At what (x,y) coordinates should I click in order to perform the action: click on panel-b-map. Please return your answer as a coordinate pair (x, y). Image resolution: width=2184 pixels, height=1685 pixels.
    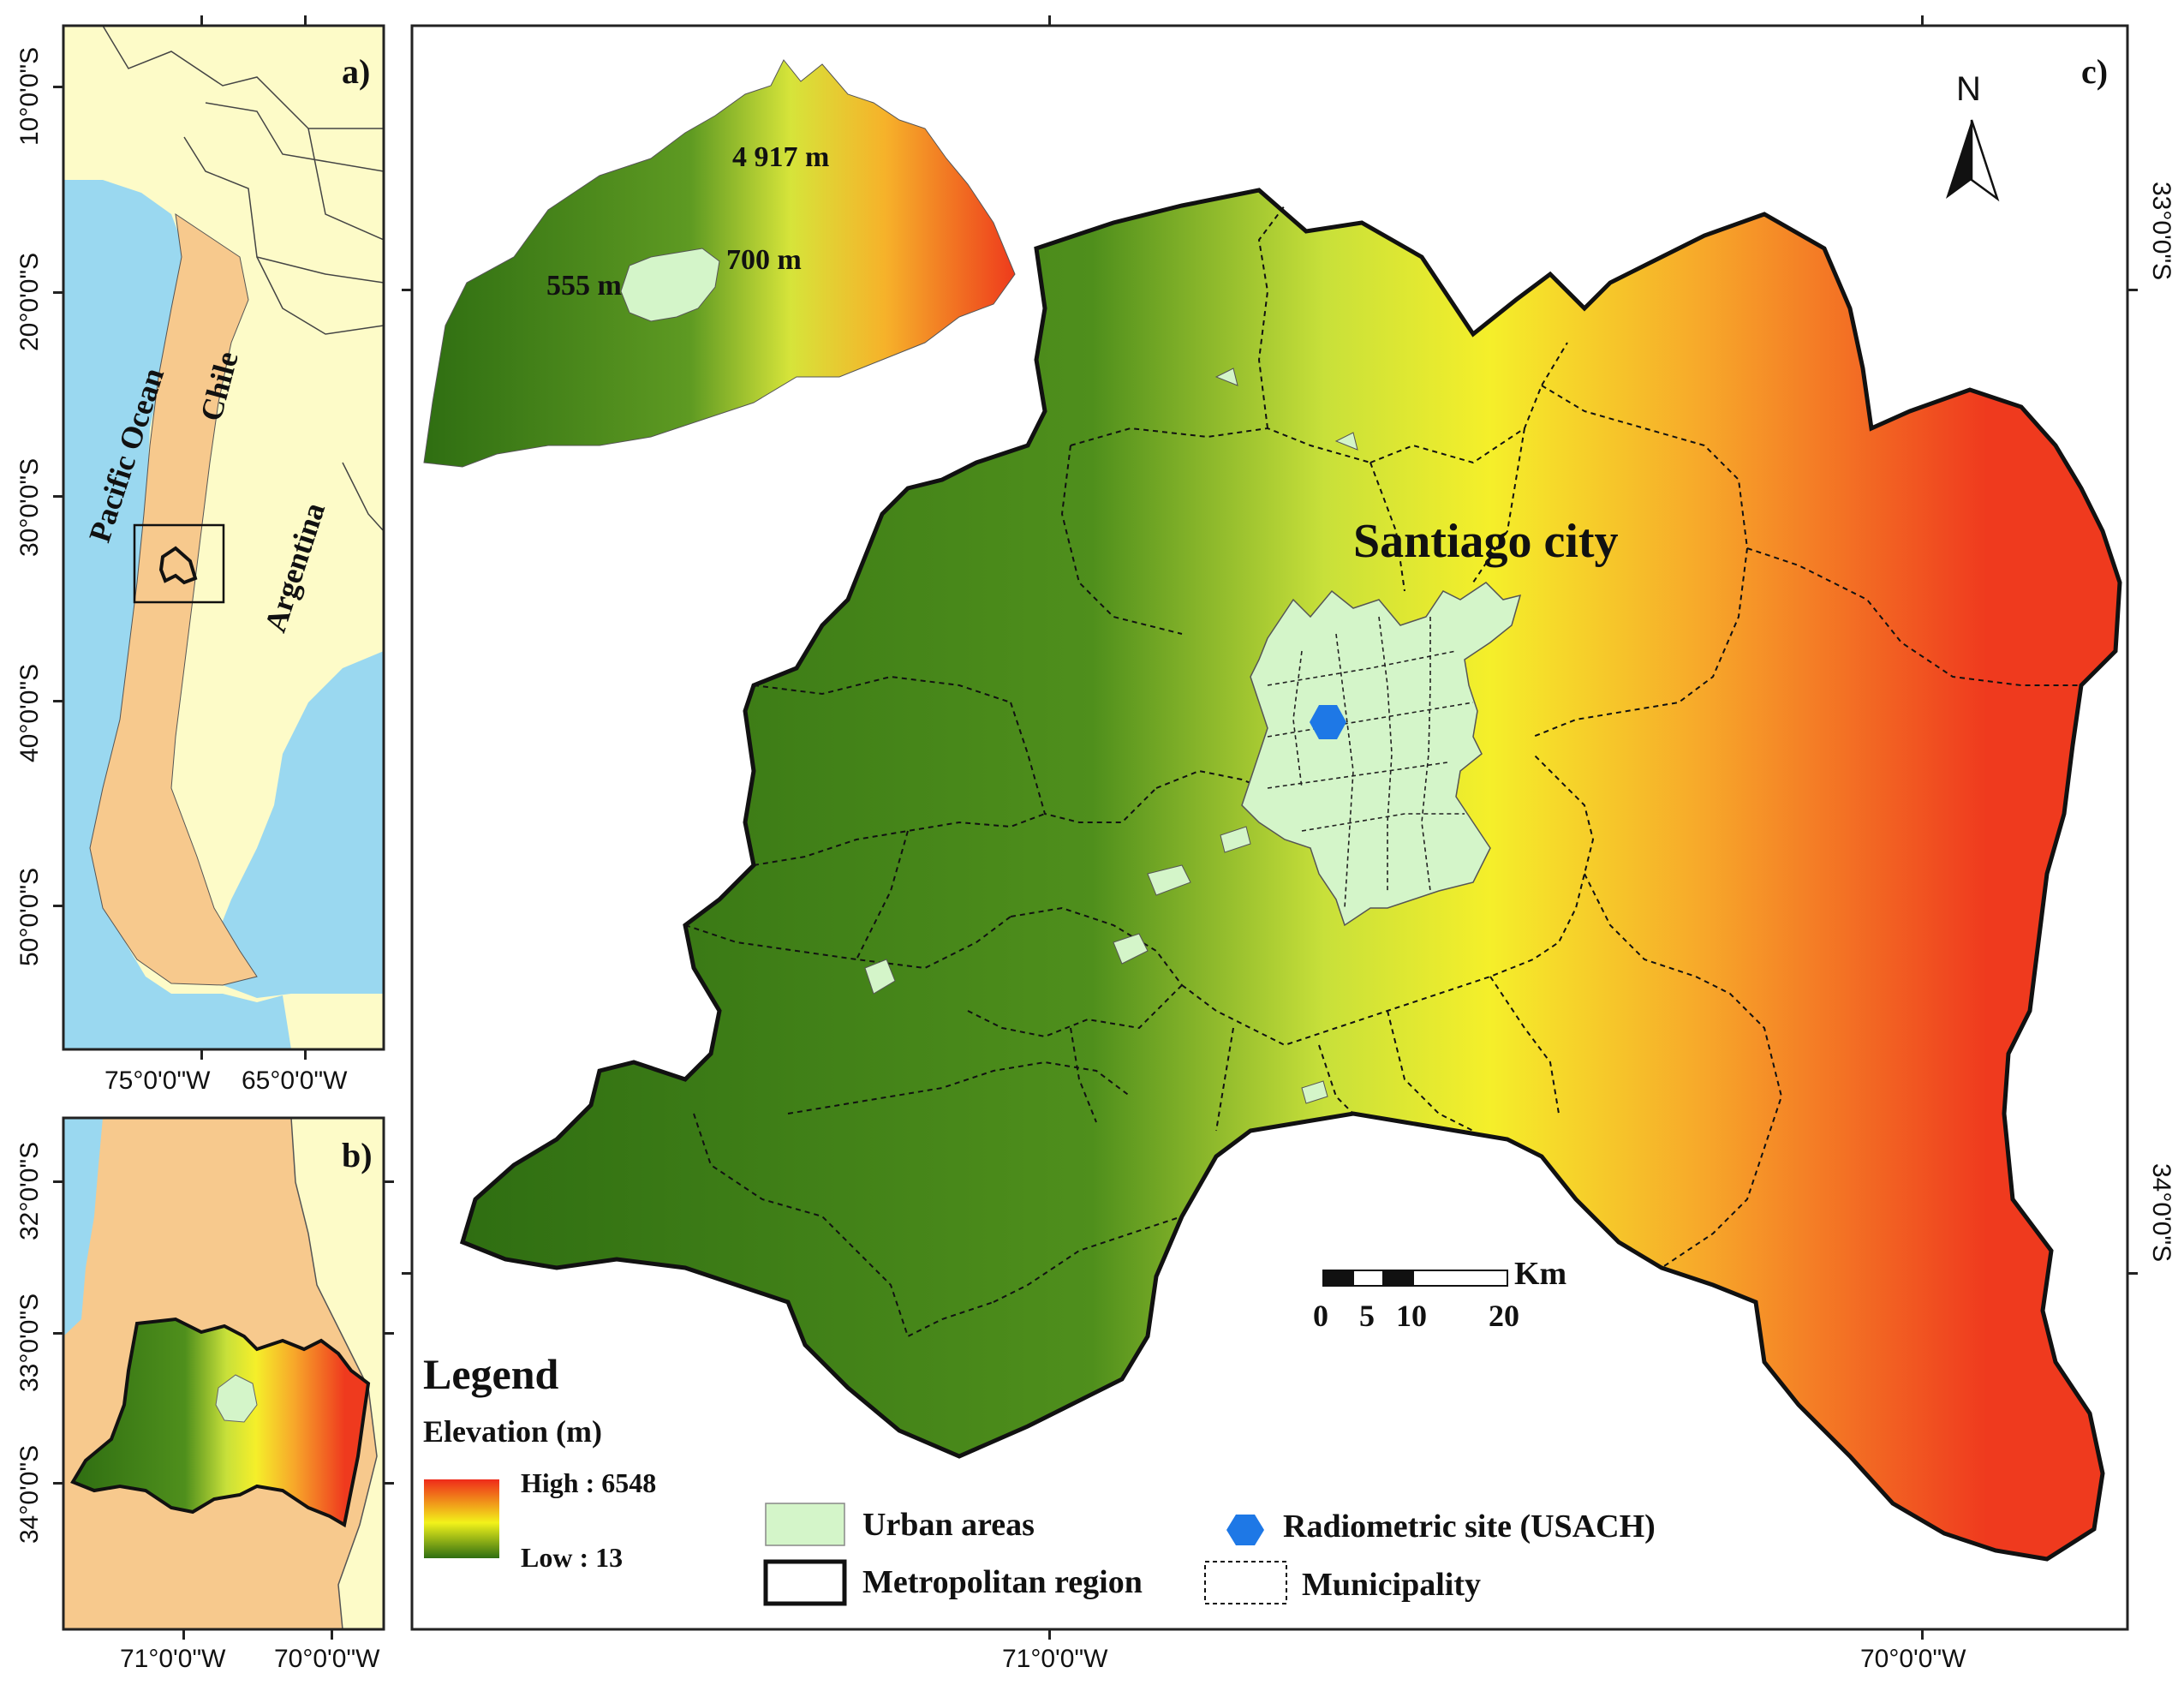
    Looking at the image, I should click on (224, 1373).